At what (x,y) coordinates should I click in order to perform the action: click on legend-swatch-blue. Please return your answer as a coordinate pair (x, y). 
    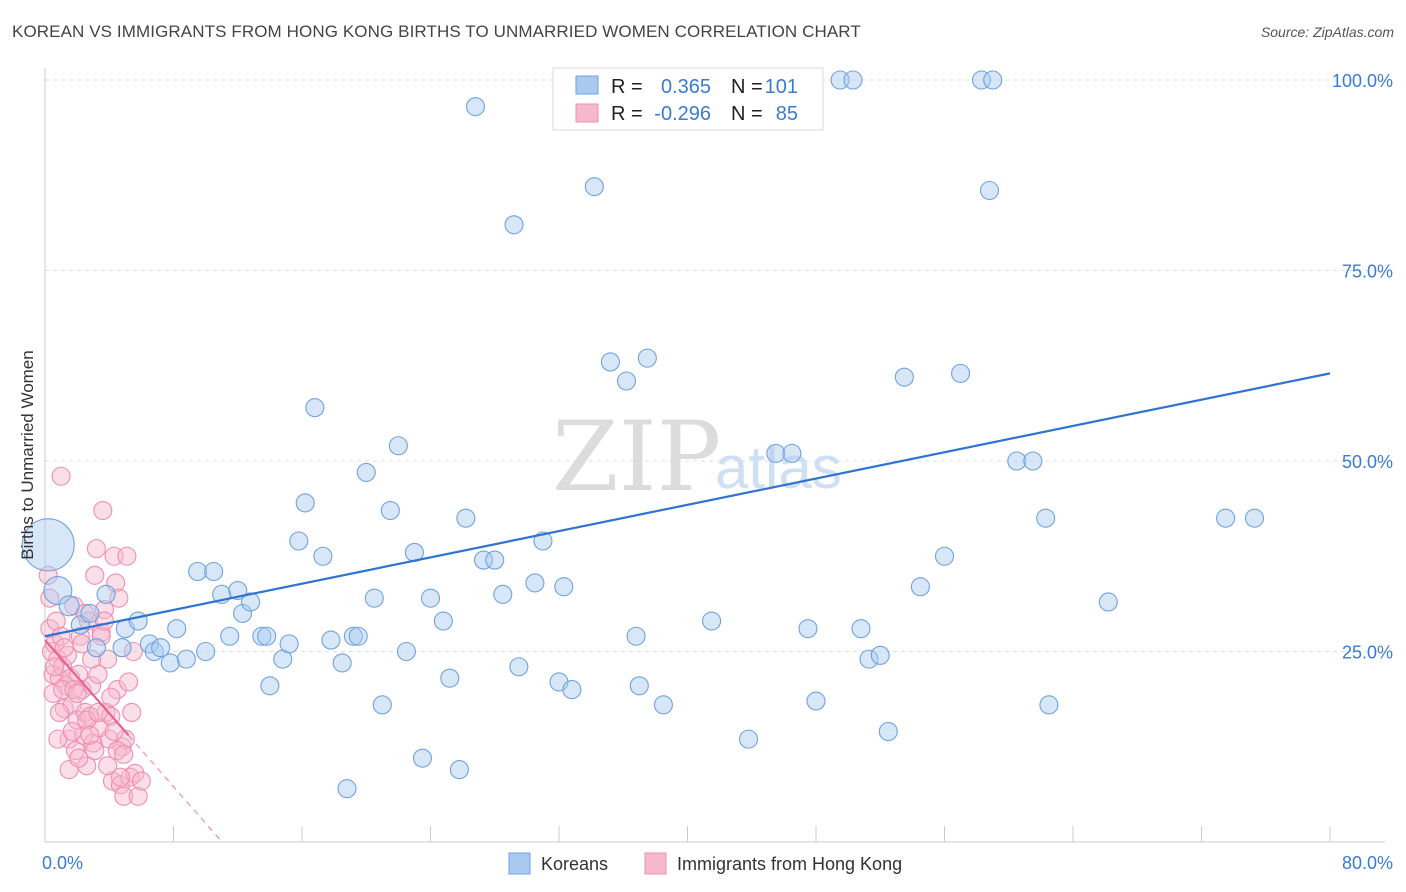
    Looking at the image, I should click on (587, 85).